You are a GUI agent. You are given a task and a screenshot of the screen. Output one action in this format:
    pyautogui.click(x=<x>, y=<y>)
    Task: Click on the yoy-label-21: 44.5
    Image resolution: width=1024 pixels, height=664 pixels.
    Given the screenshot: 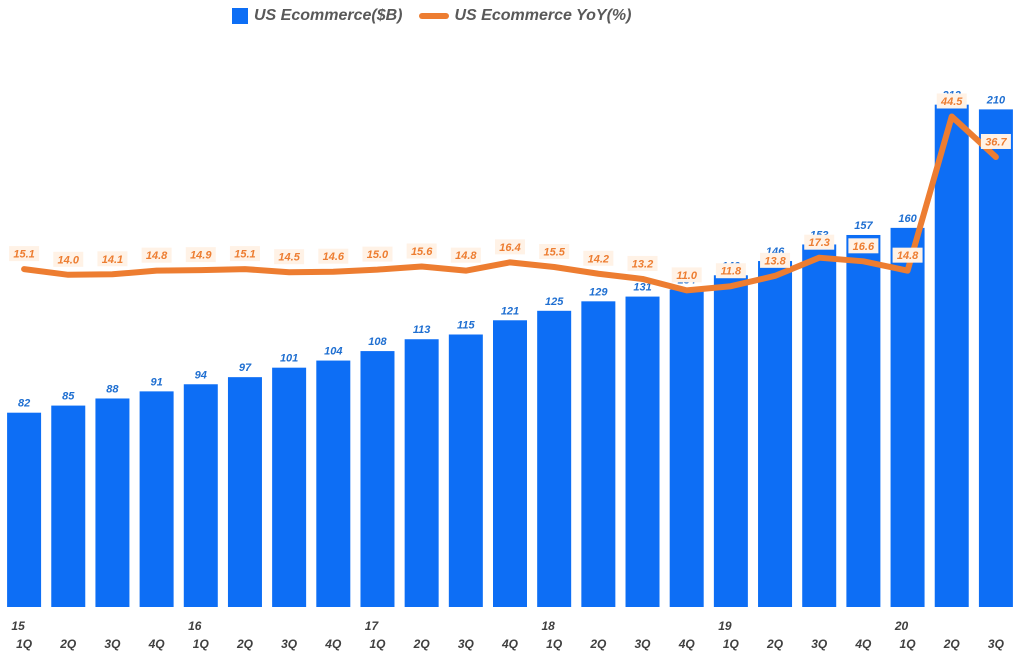 What is the action you would take?
    pyautogui.click(x=951, y=101)
    